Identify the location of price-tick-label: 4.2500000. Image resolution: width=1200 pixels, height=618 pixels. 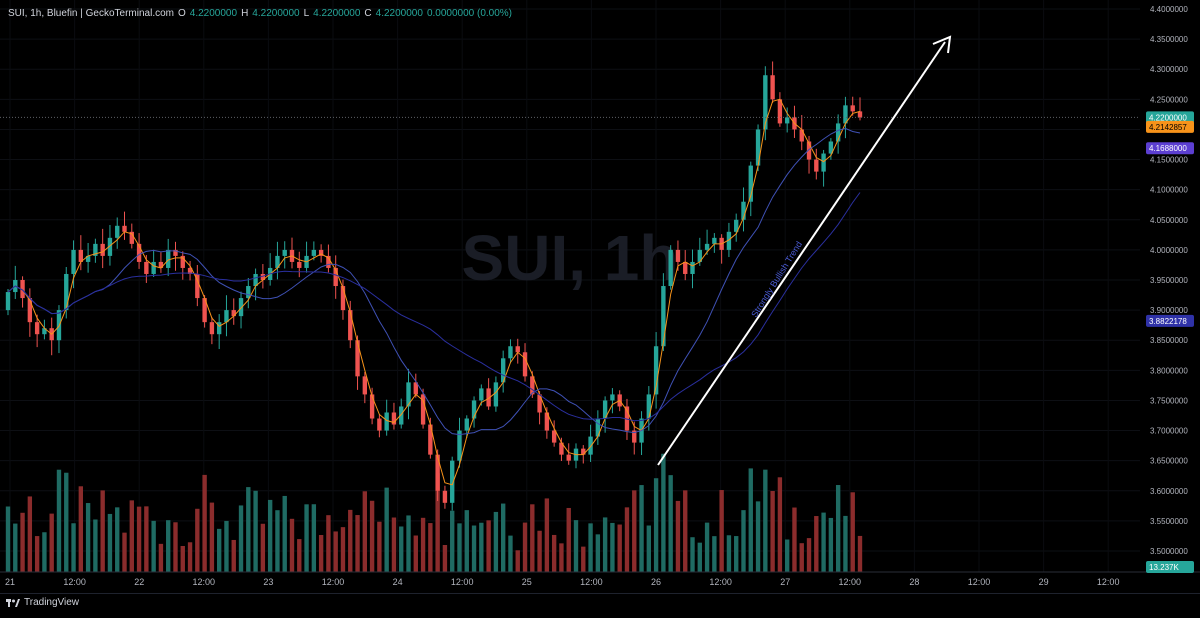
(1169, 99).